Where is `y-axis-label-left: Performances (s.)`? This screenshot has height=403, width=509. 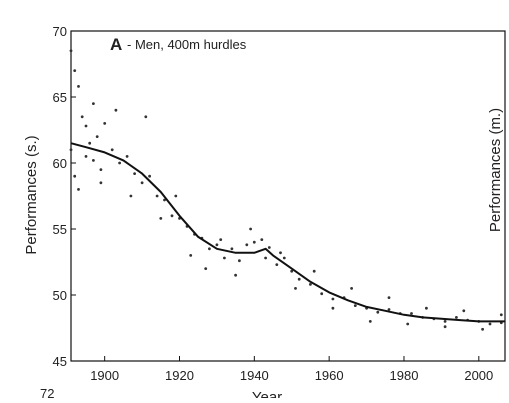
y-axis-label-left: Performances (s.) is located at coordinates (31, 194).